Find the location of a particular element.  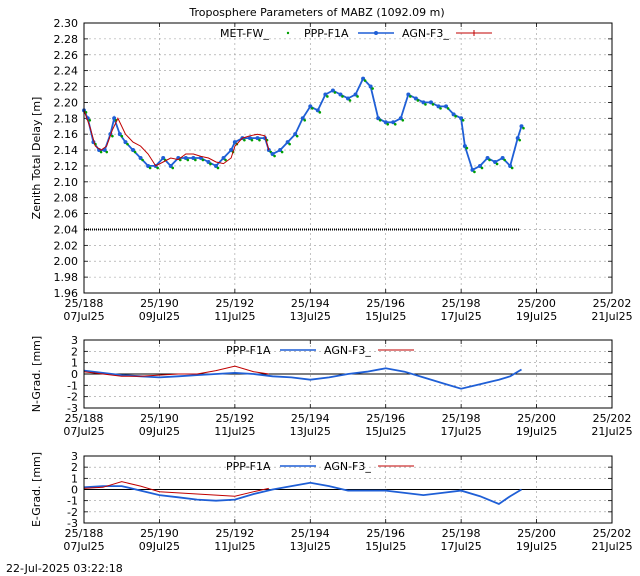

y-tick-label: 2.00 is located at coordinates (66, 261).